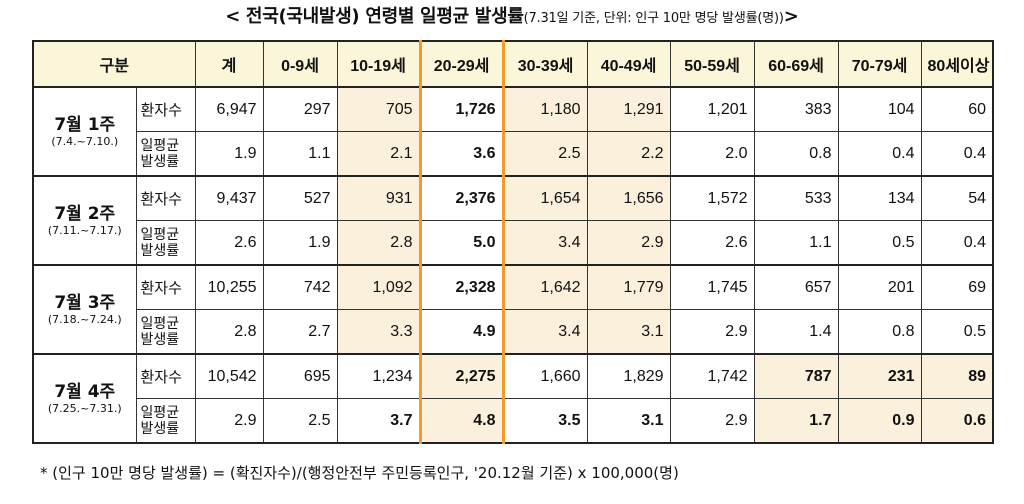 Image resolution: width=1024 pixels, height=504 pixels. What do you see at coordinates (712, 243) in the screenshot?
I see `rate-cell: 2.6` at bounding box center [712, 243].